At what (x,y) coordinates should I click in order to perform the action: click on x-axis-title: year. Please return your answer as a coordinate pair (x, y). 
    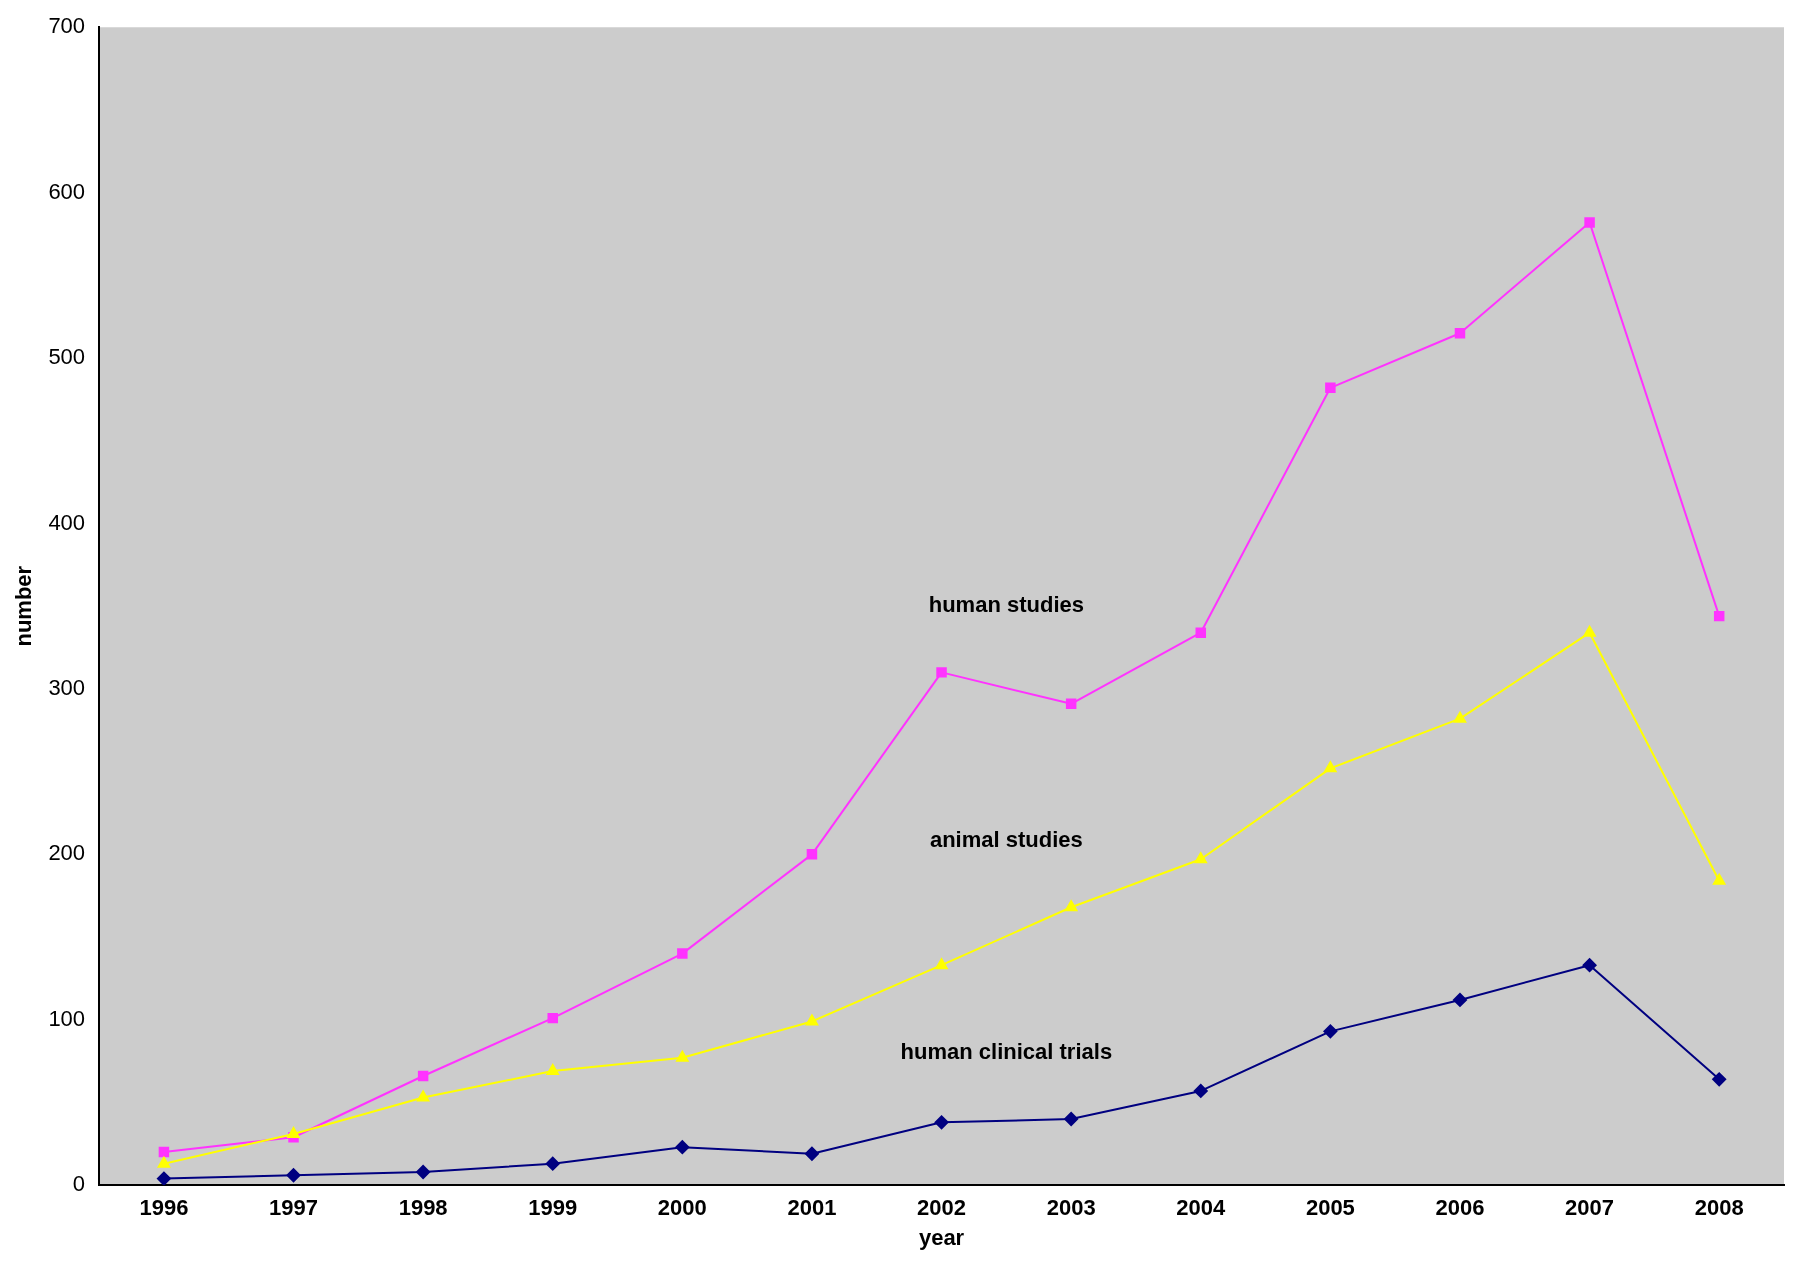
    Looking at the image, I should click on (941, 1237).